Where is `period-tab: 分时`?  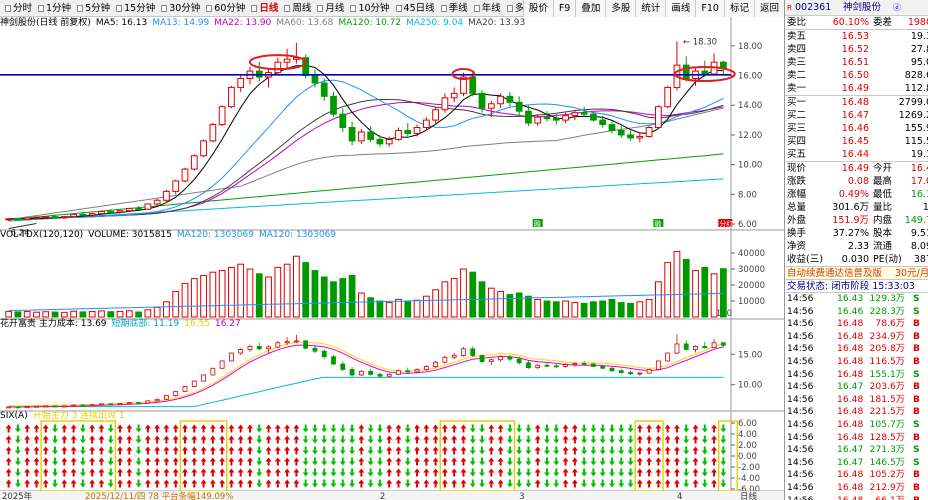 period-tab: 分时 is located at coordinates (18, 8).